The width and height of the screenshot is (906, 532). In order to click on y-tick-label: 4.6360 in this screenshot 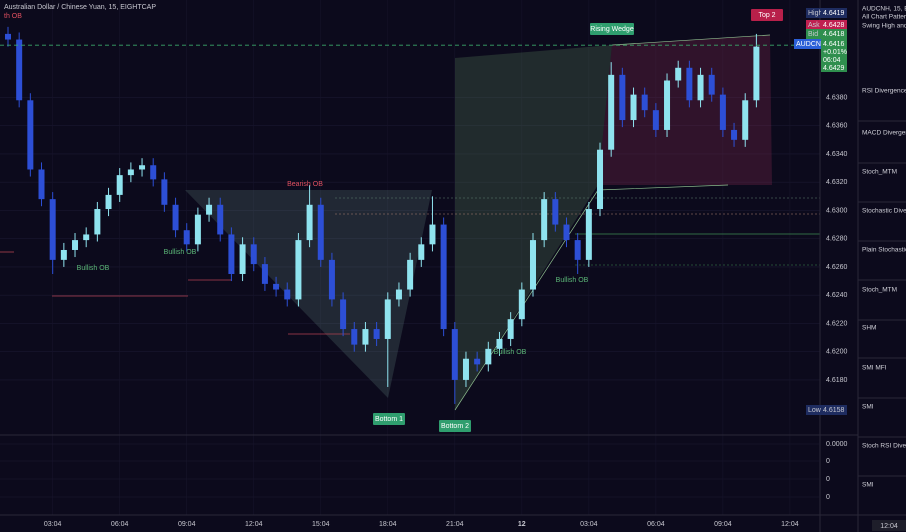, I will do `click(837, 126)`.